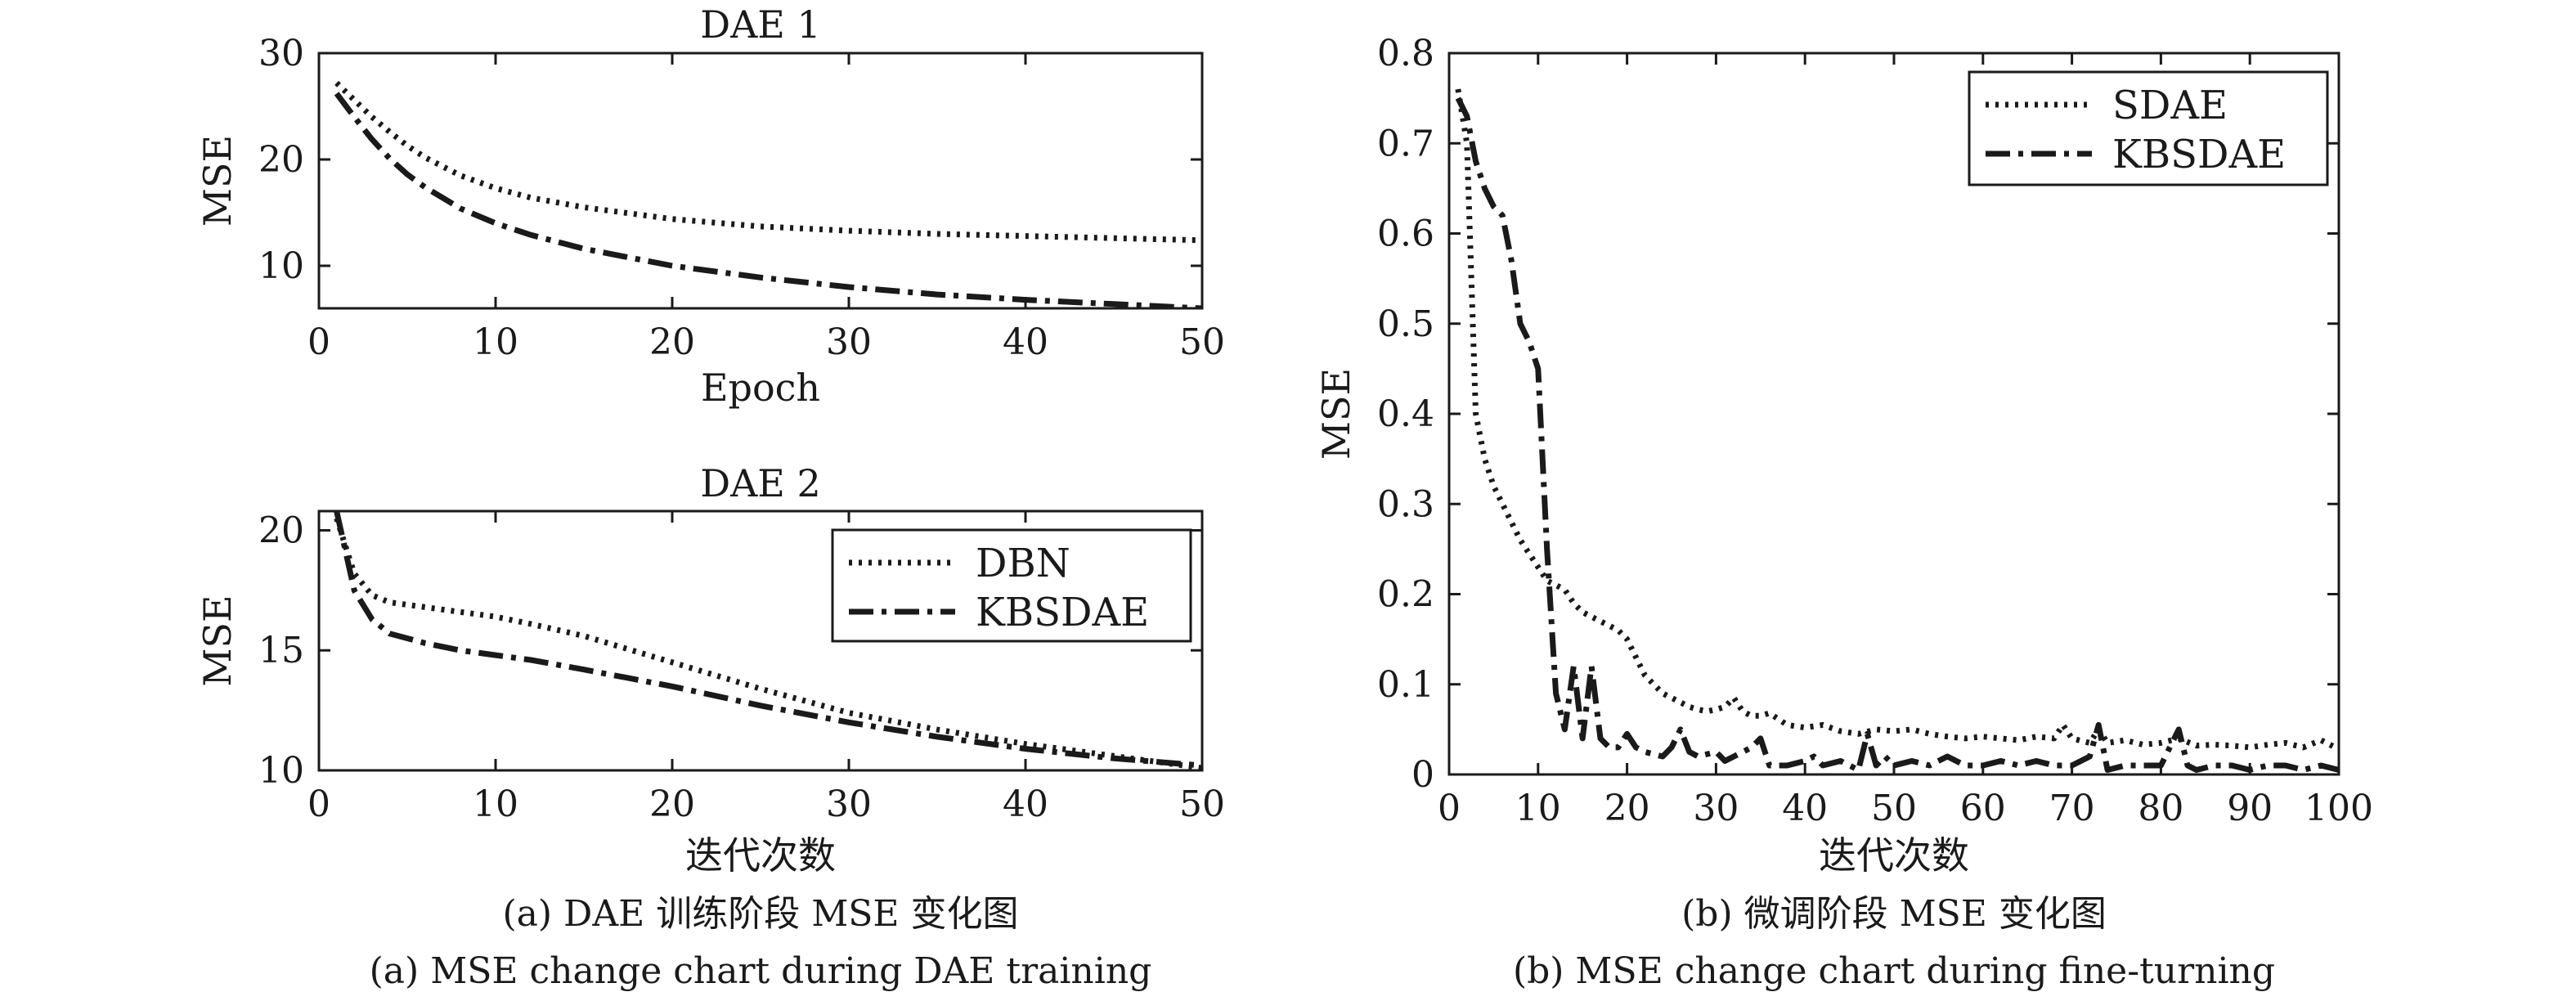  I want to click on legend-label: DBN, so click(1023, 563).